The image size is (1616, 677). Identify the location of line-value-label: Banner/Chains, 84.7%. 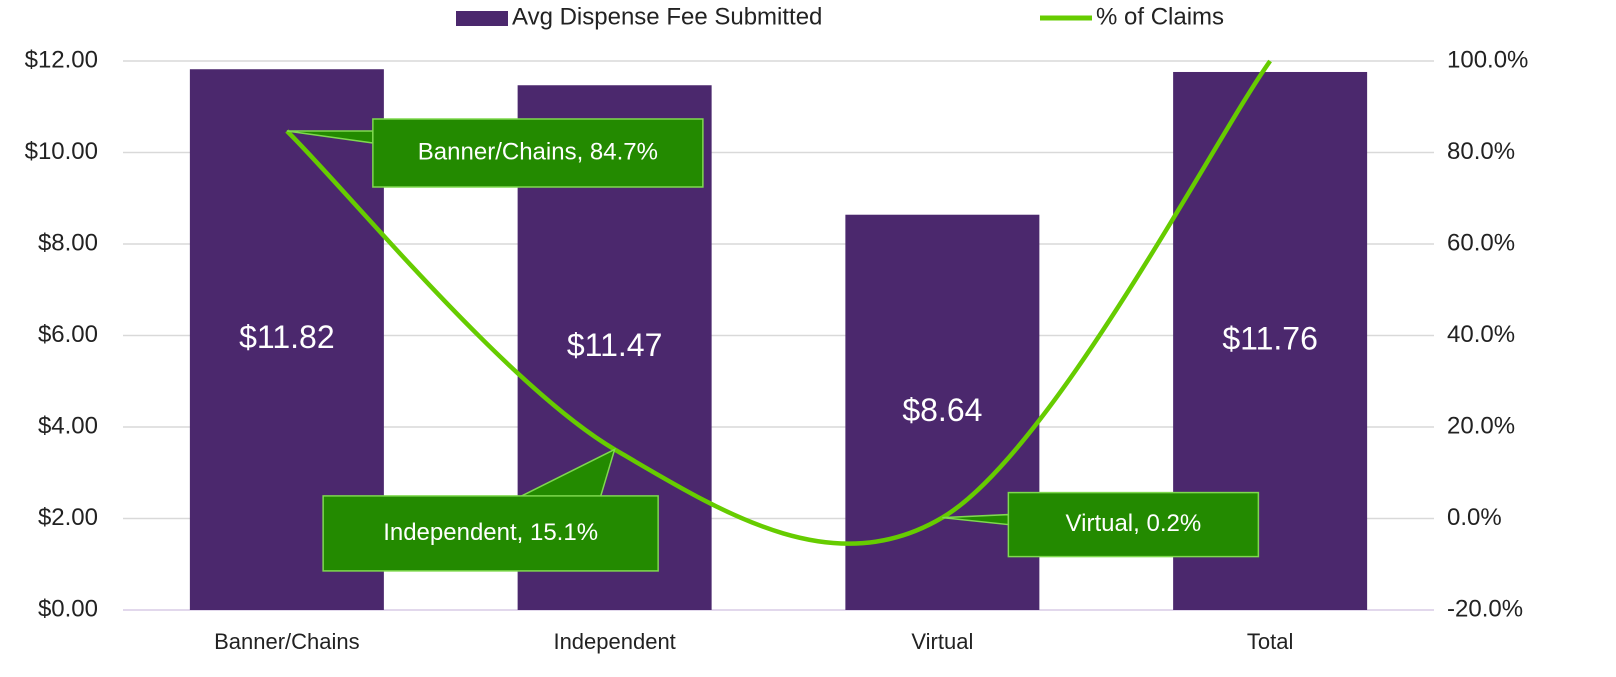
(538, 151).